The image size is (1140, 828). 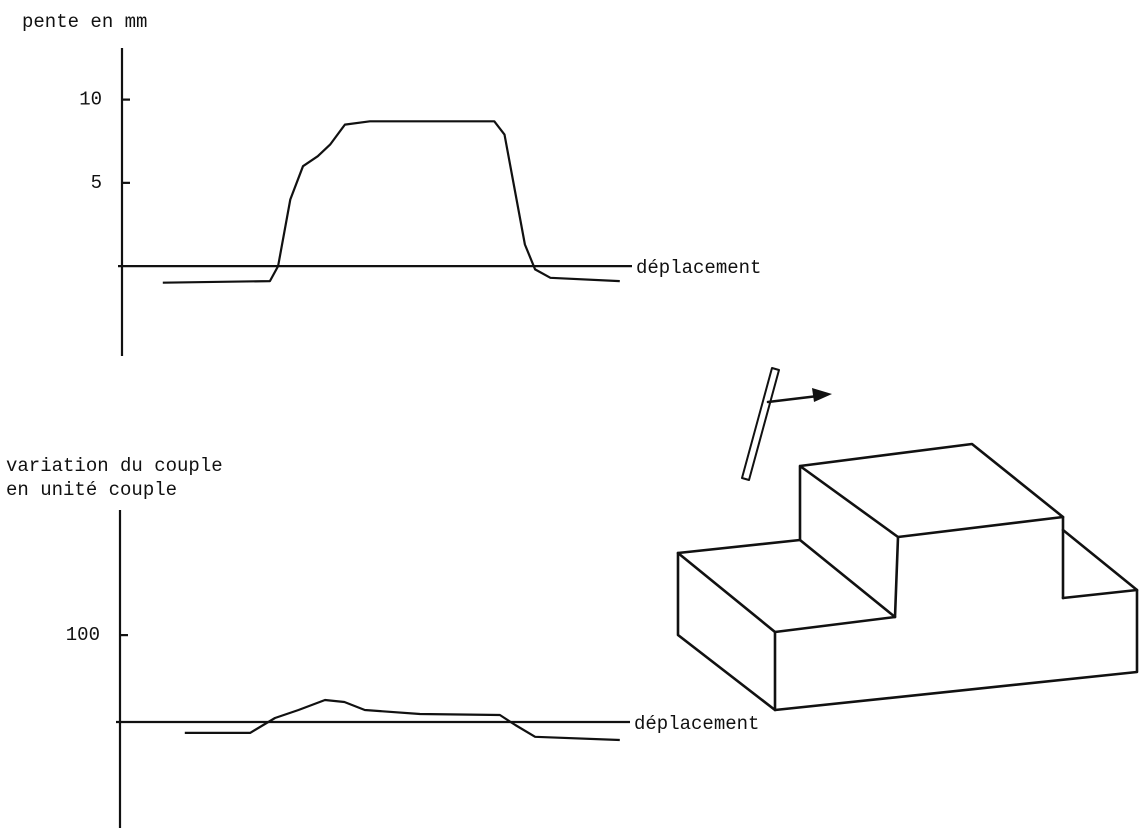 What do you see at coordinates (896, 577) in the screenshot?
I see `riser` at bounding box center [896, 577].